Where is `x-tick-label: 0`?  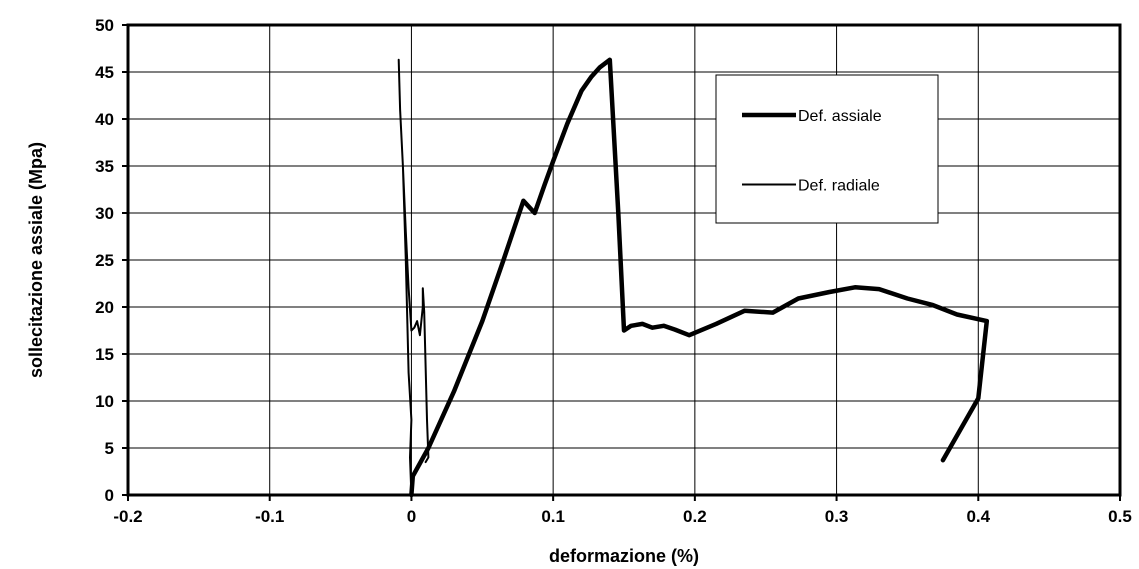 x-tick-label: 0 is located at coordinates (411, 516).